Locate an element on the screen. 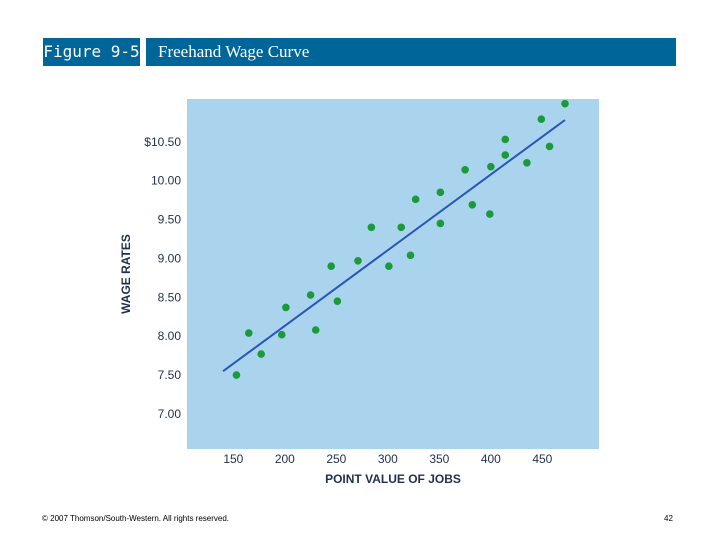 The image size is (720, 540). y-tick-label: 7.00 is located at coordinates (170, 414).